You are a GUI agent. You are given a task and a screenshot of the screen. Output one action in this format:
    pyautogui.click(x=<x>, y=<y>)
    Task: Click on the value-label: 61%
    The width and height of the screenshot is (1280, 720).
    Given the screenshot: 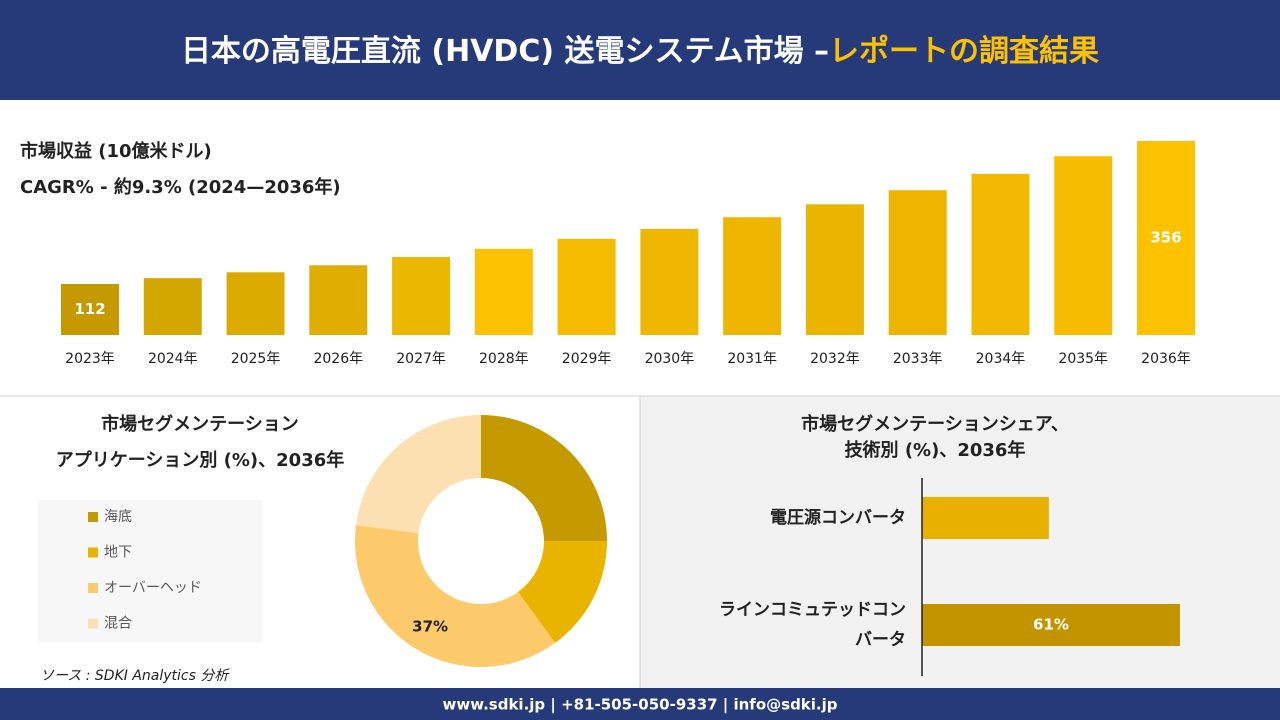 What is the action you would take?
    pyautogui.click(x=1051, y=625)
    